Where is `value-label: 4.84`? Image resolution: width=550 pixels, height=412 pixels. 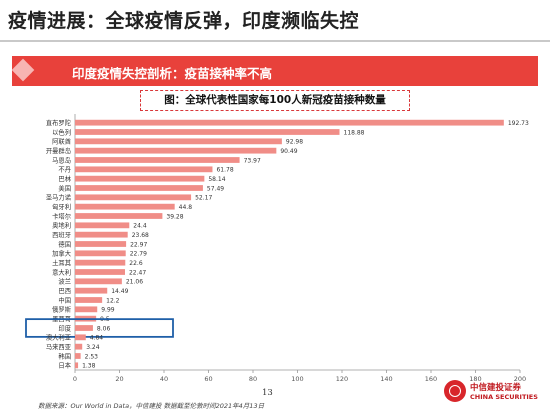
value-label: 4.84 is located at coordinates (97, 338).